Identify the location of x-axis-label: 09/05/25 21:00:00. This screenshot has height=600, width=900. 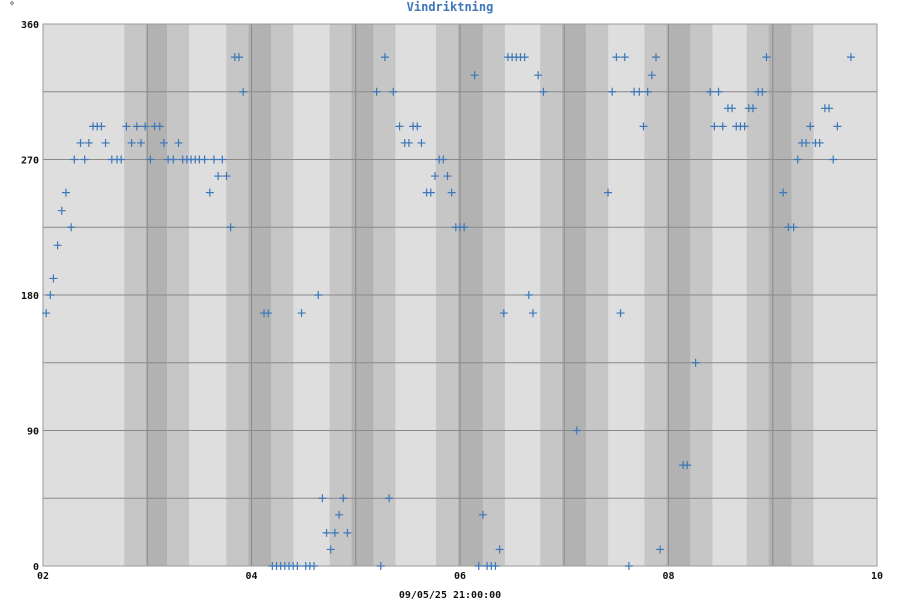
(450, 595).